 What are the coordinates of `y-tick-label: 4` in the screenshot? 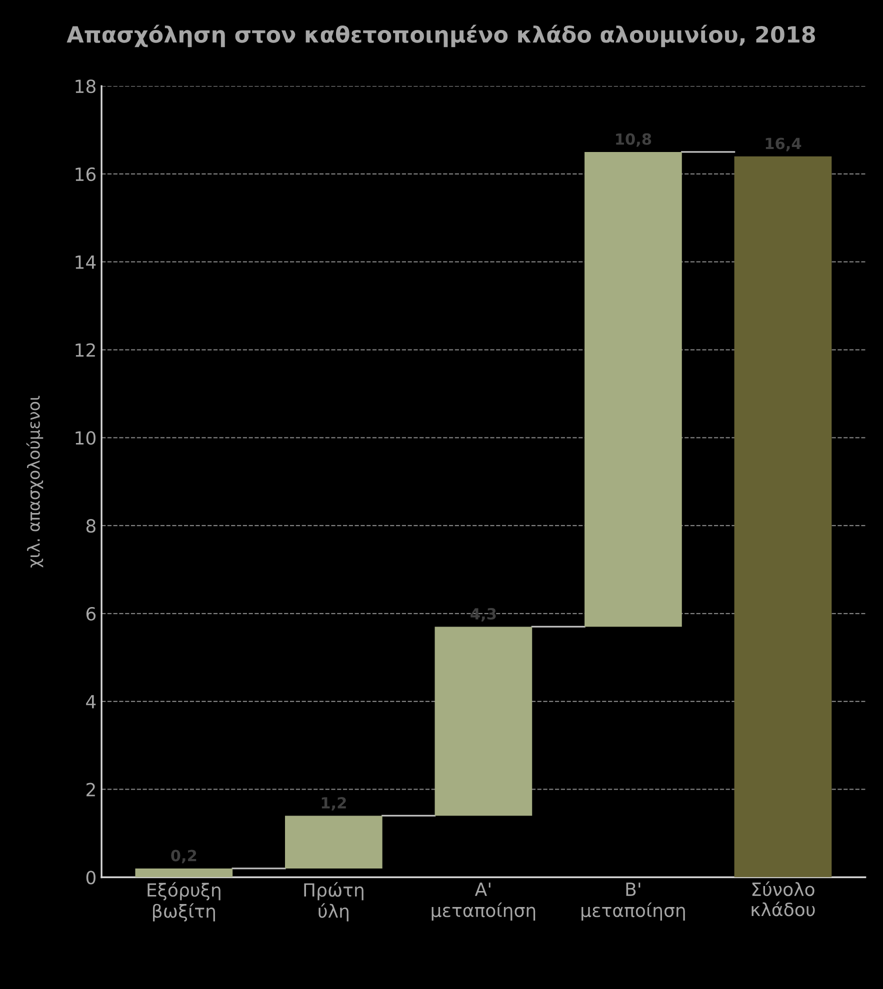 It's located at (91, 701).